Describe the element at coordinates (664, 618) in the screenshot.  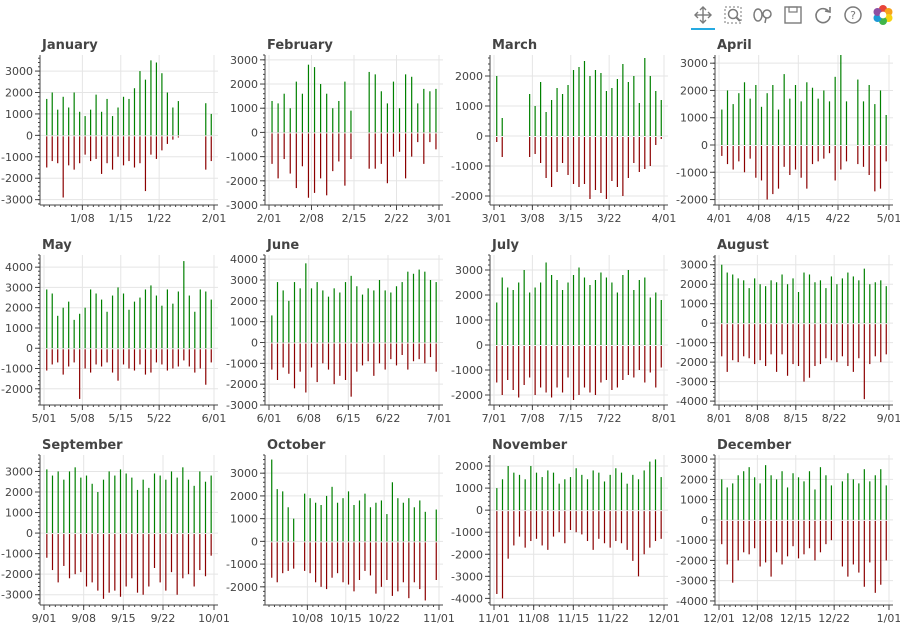
I see `x-tick-label: 12/01` at that location.